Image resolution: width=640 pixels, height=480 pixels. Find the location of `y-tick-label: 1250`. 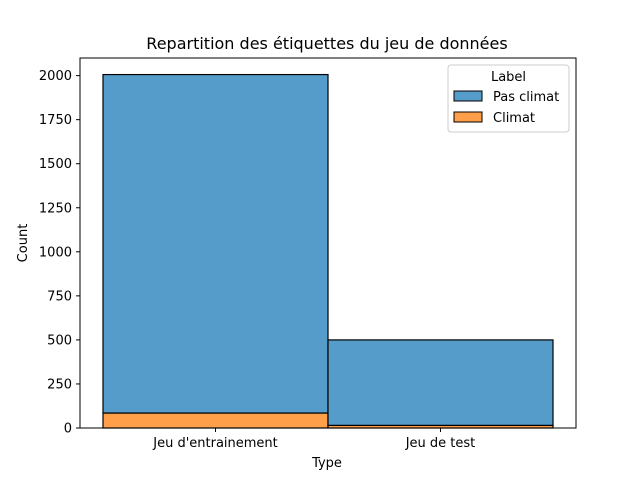

y-tick-label: 1250 is located at coordinates (55, 208).